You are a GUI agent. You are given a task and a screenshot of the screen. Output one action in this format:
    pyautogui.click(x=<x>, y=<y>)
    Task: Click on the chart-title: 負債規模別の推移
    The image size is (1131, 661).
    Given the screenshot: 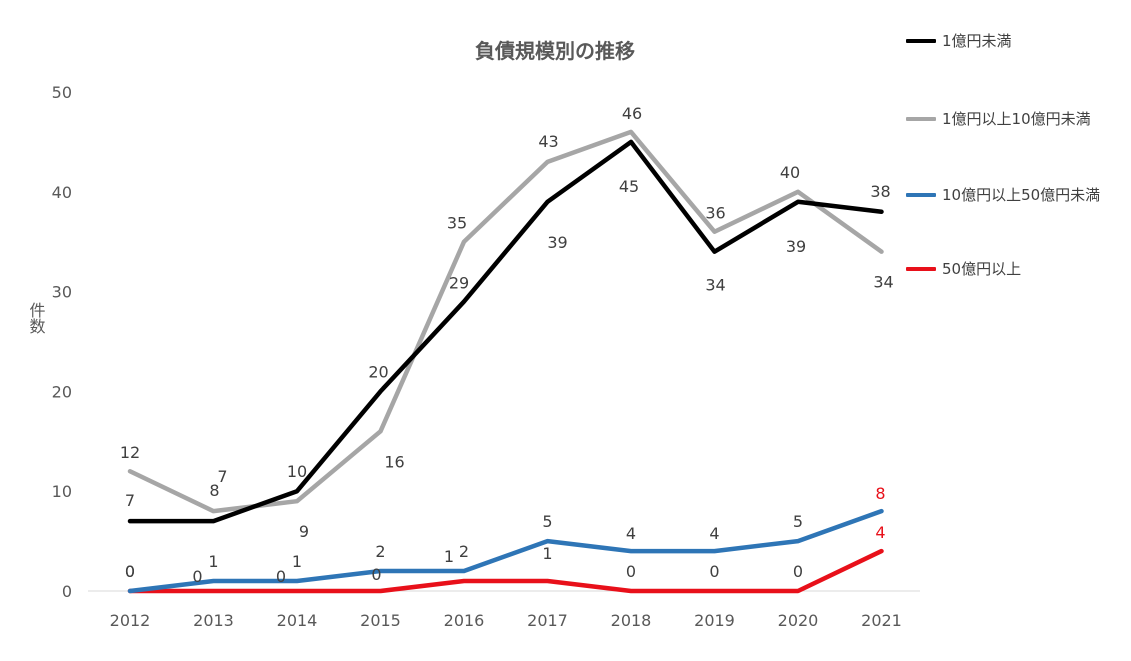 What is the action you would take?
    pyautogui.click(x=555, y=51)
    